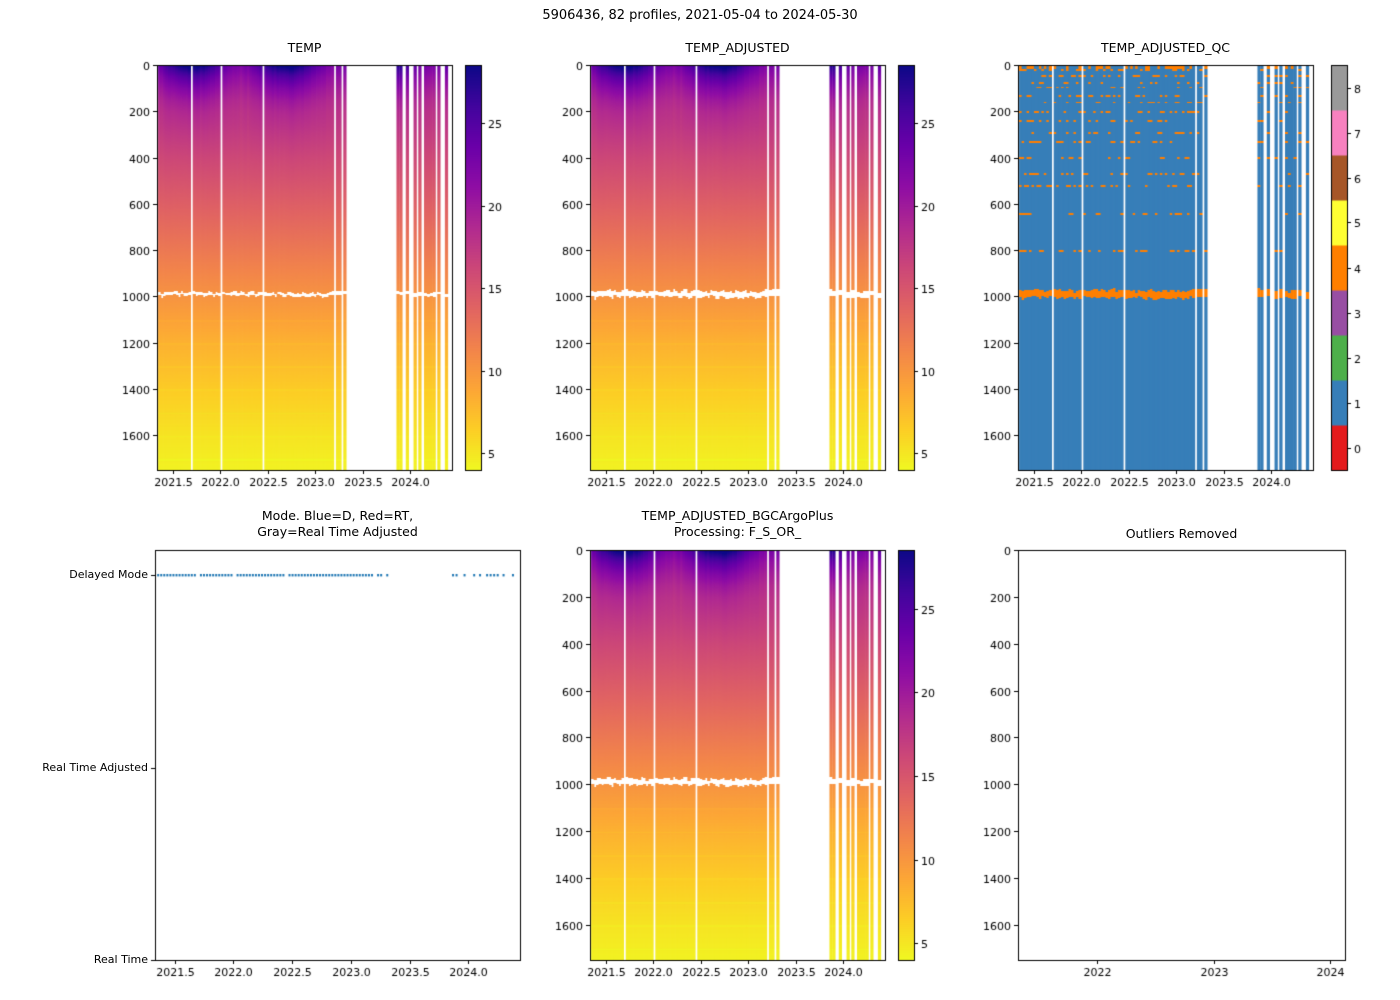 Image resolution: width=1400 pixels, height=1000 pixels. Describe the element at coordinates (120, 959) in the screenshot. I see `mode-ytick-real-time: Real Time` at that location.